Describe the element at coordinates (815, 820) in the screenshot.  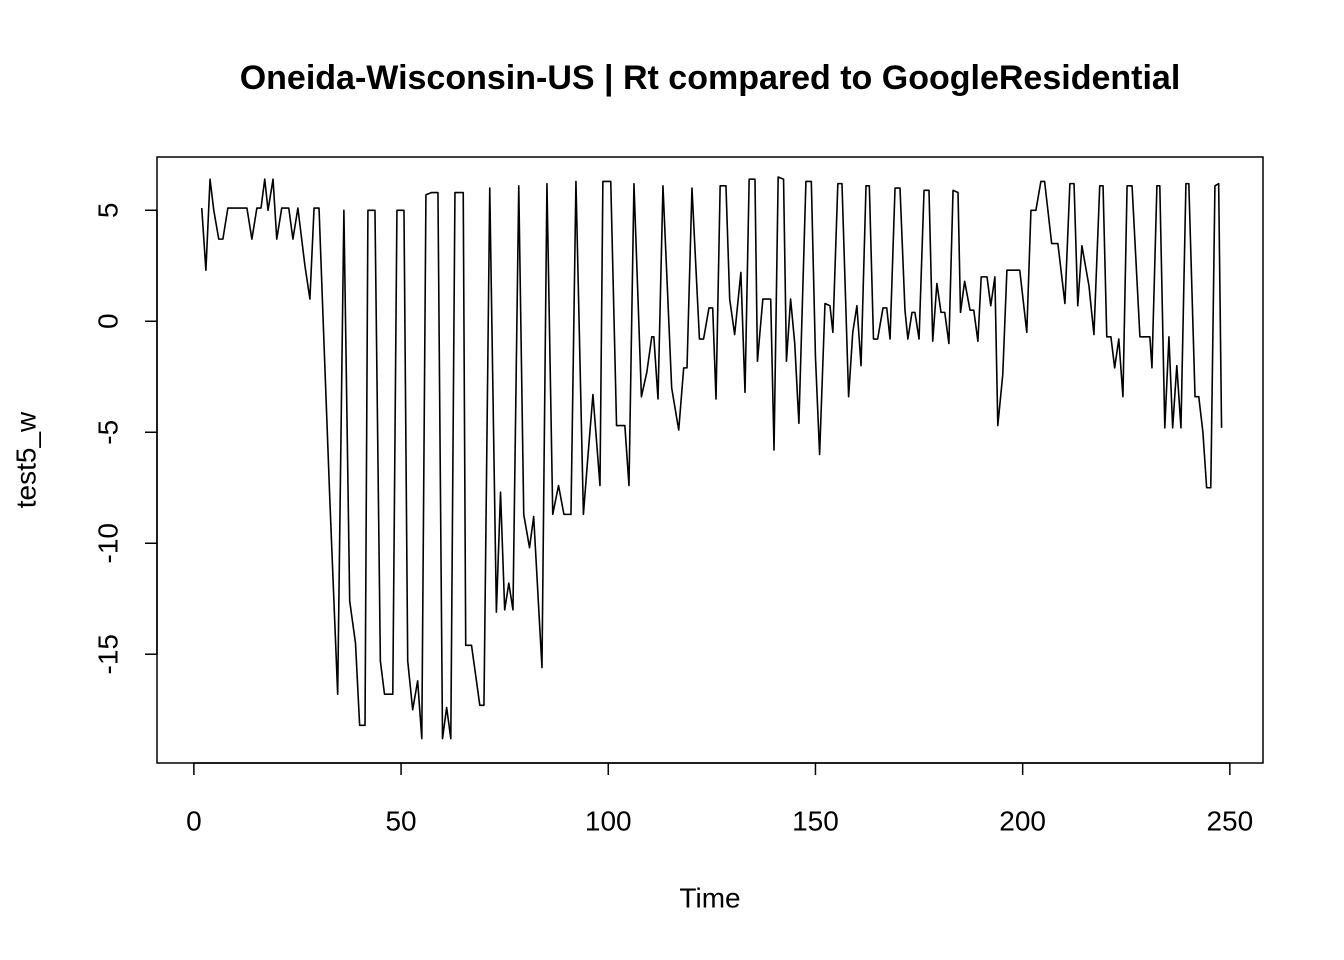
I see `x-tick-label: 150` at that location.